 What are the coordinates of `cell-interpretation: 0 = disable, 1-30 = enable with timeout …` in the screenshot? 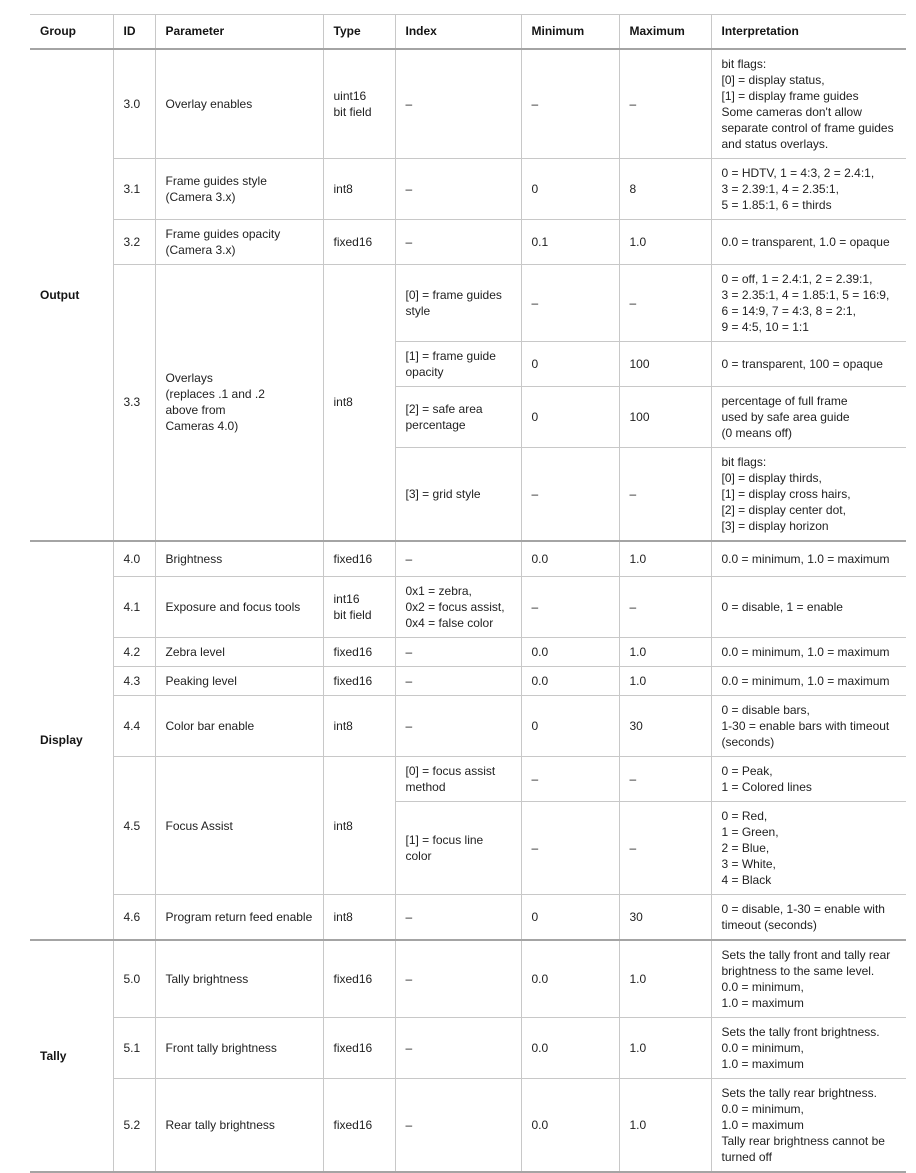 It's located at (808, 917).